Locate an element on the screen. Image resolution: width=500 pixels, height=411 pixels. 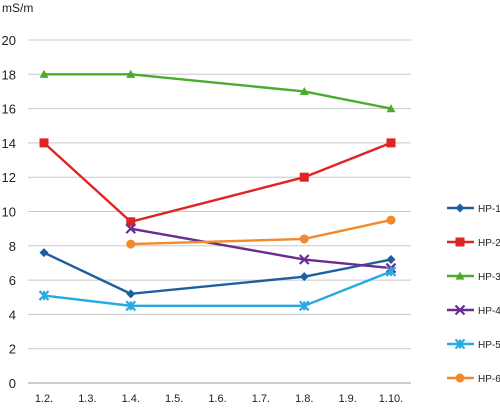
y-tick-label: 10 is located at coordinates (9, 212).